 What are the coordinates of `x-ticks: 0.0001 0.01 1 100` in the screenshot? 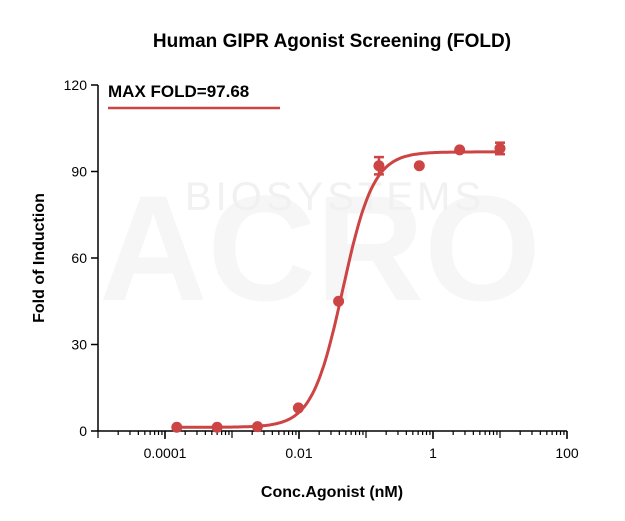 It's located at (338, 446).